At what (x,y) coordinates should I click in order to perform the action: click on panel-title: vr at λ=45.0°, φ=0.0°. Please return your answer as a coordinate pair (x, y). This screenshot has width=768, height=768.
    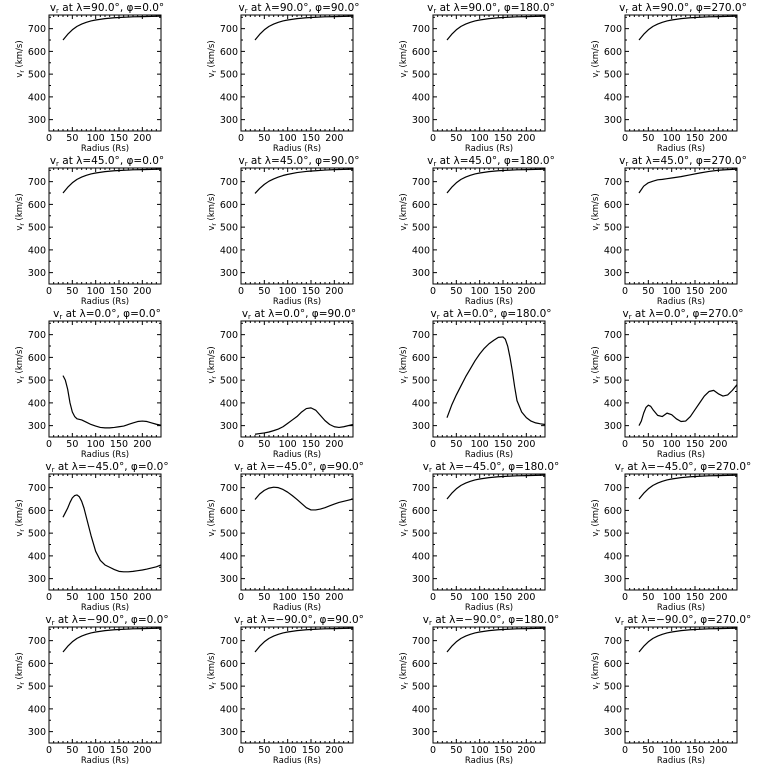
    Looking at the image, I should click on (107, 161).